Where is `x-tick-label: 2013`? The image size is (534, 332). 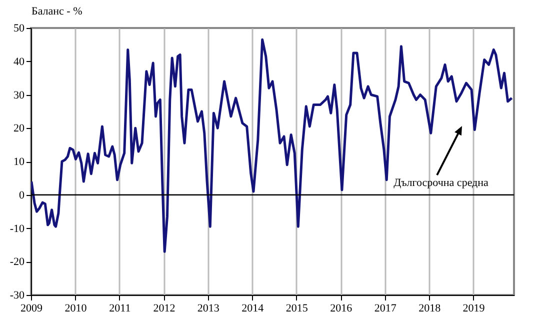 x-tick-label: 2013 is located at coordinates (208, 308).